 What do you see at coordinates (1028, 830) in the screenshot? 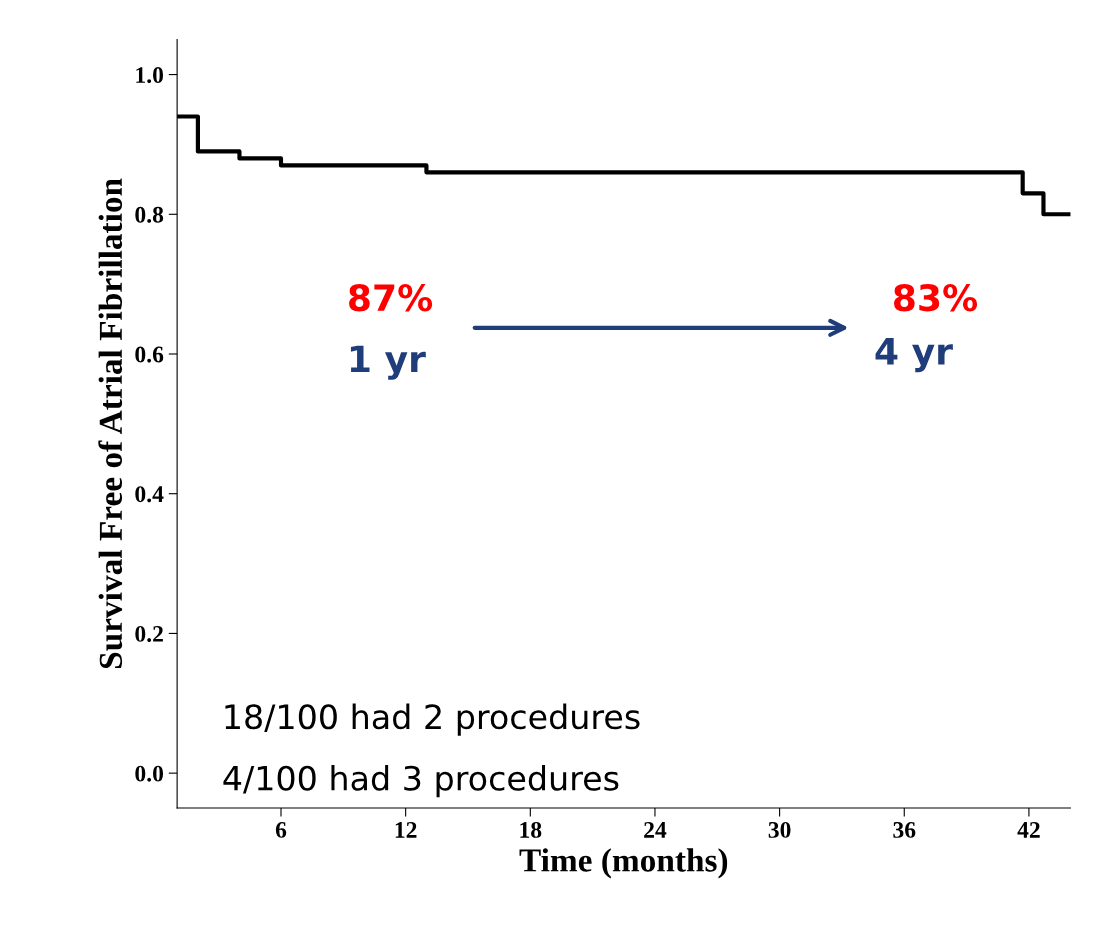
I see `x-tick-label: 42` at bounding box center [1028, 830].